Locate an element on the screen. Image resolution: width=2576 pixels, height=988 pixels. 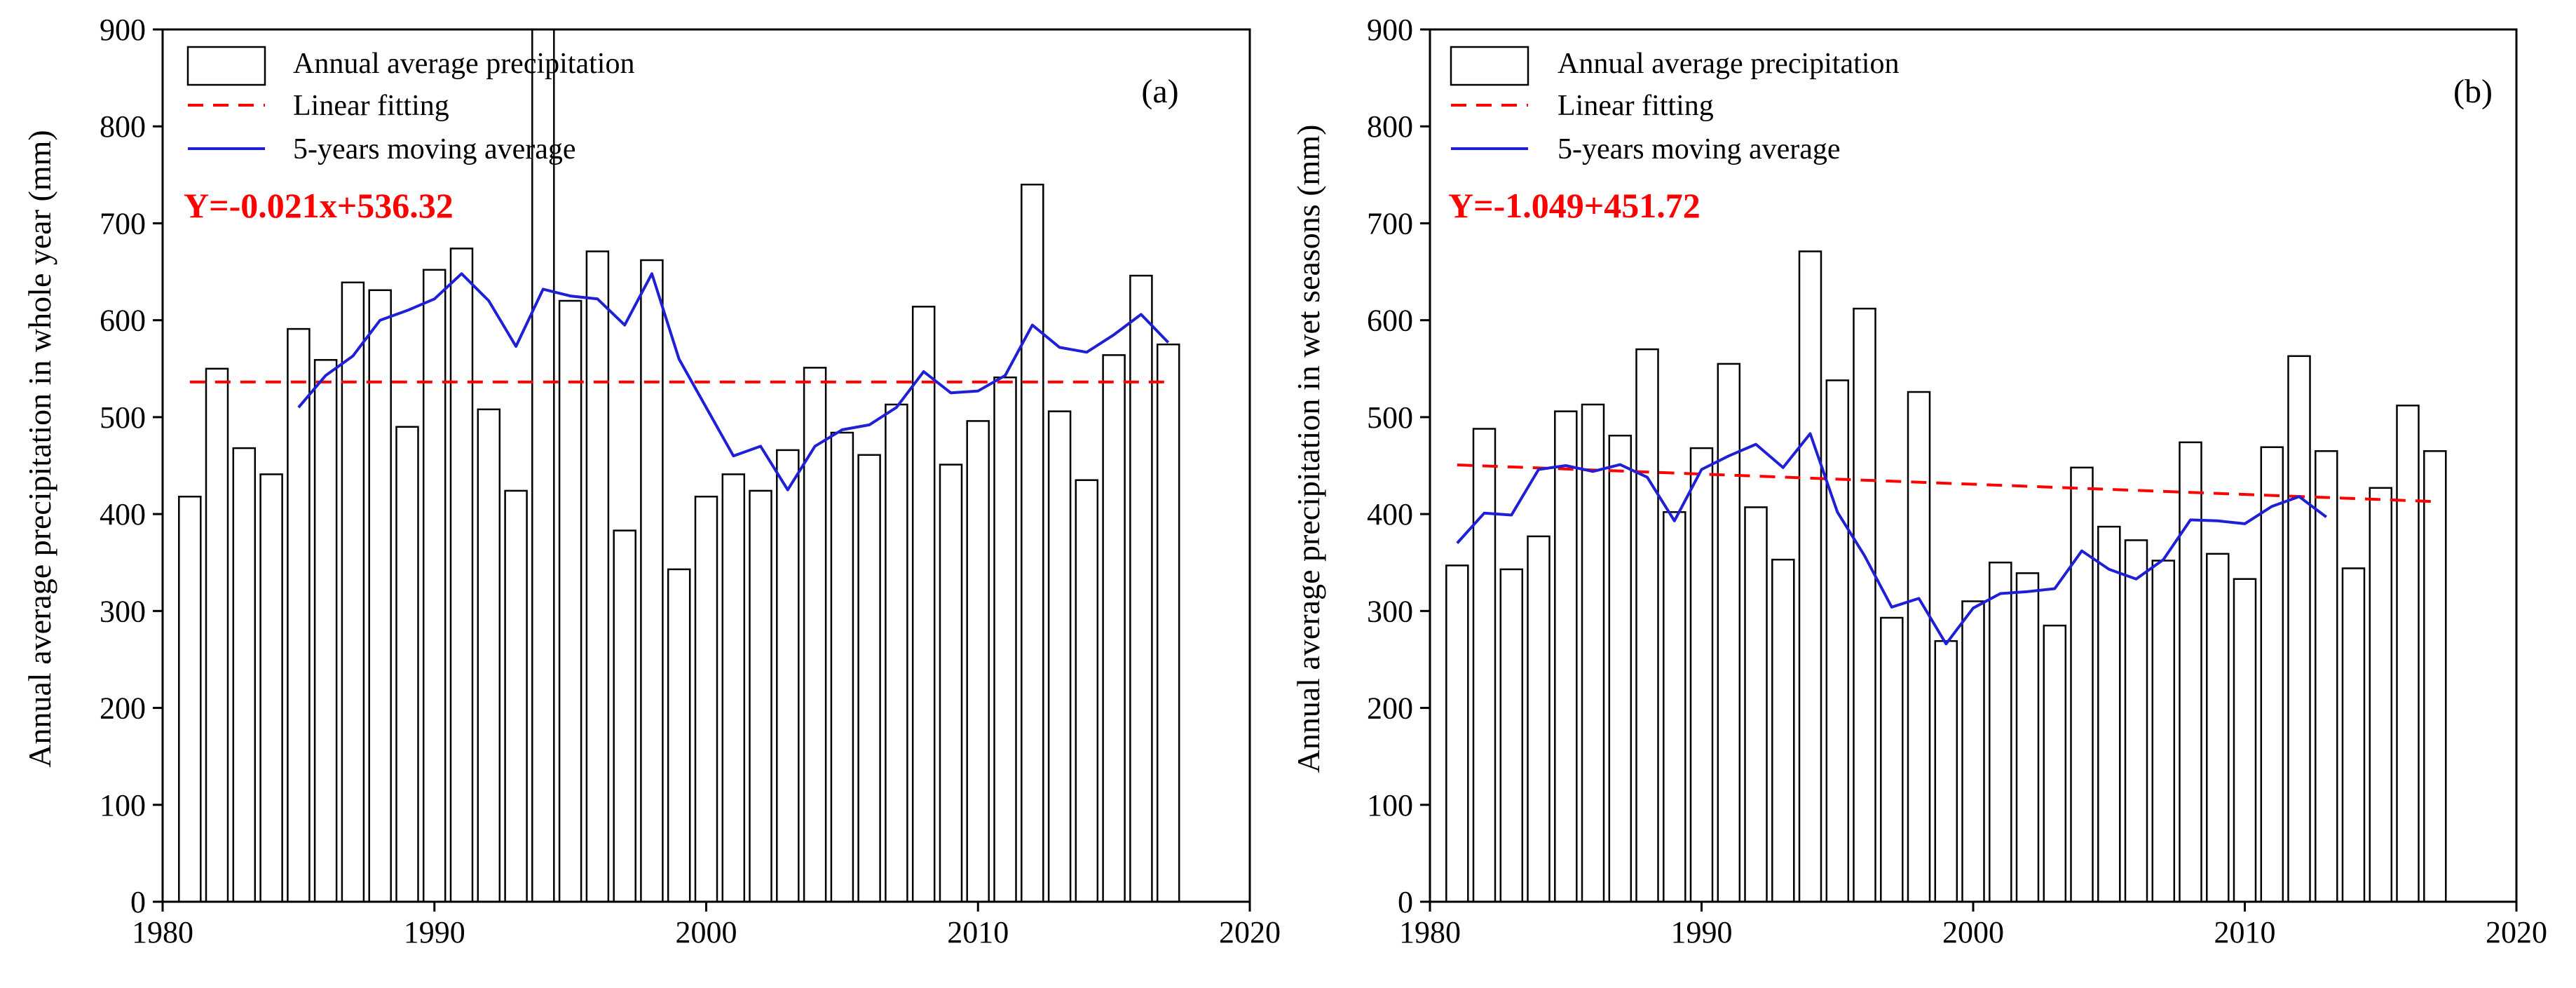
bar-b-2000 is located at coordinates (1973, 752).